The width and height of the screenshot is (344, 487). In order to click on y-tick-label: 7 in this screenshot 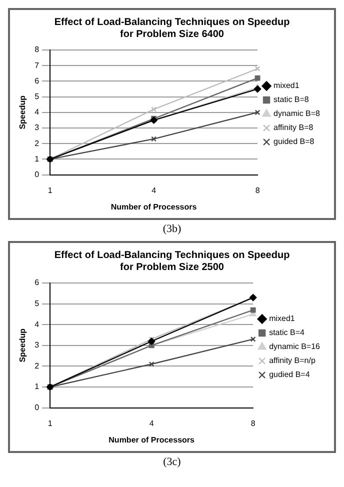, I will do `click(37, 65)`.